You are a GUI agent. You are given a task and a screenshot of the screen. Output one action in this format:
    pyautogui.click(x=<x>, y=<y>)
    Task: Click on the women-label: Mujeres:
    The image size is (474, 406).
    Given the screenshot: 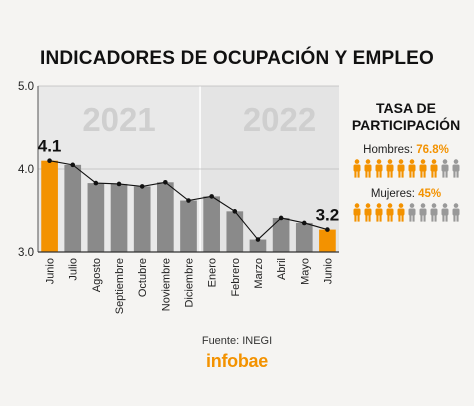 What is the action you would take?
    pyautogui.click(x=392, y=194)
    